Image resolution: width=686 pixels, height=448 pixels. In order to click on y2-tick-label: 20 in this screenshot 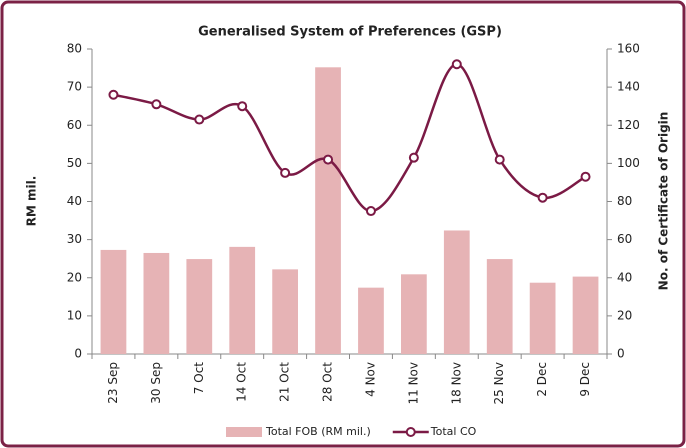, I will do `click(624, 315)`.